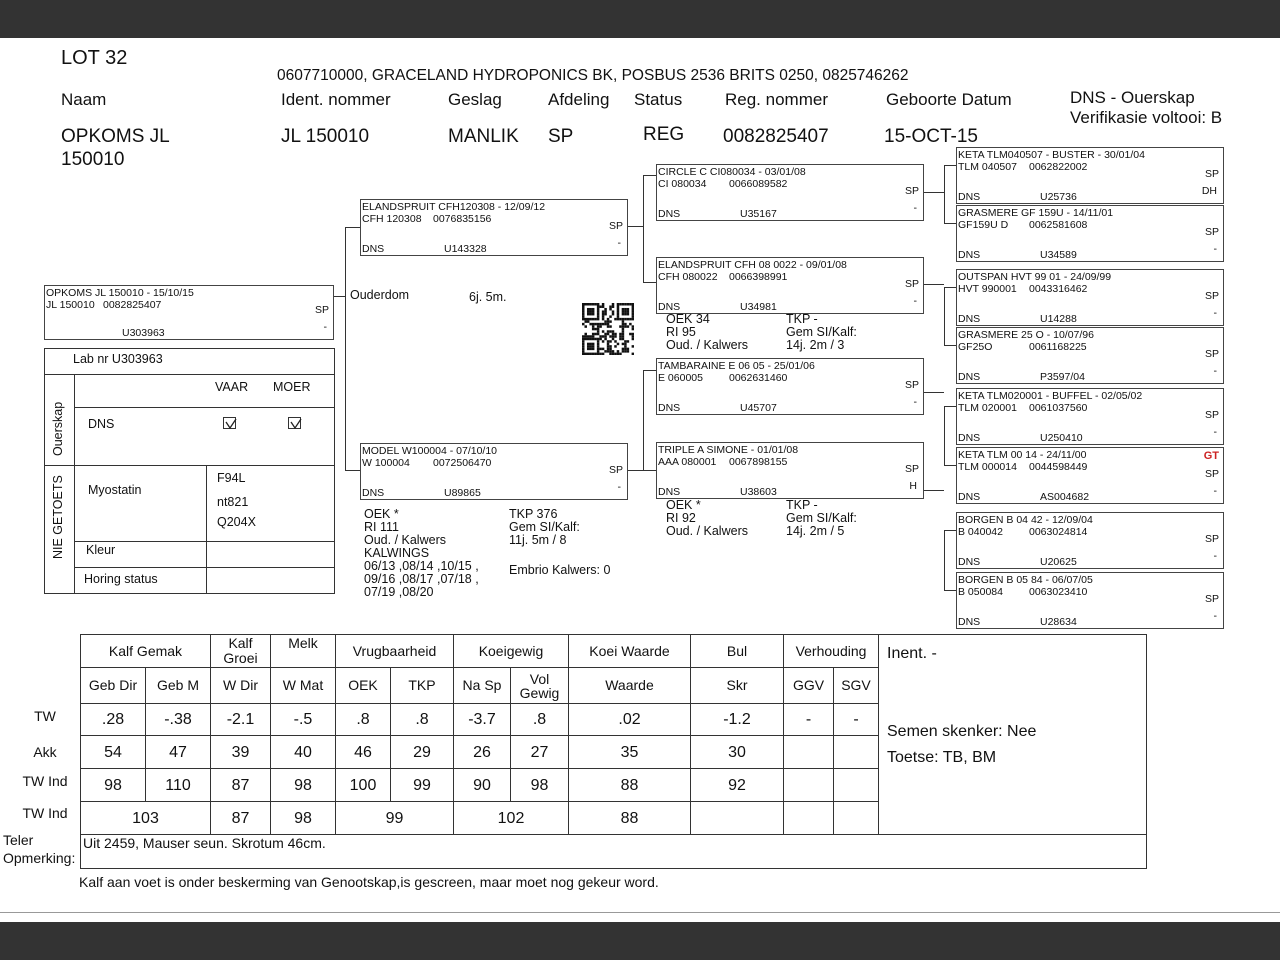 The image size is (1280, 960). What do you see at coordinates (511, 651) in the screenshot?
I see `group-koeigewig: Koeigewig` at bounding box center [511, 651].